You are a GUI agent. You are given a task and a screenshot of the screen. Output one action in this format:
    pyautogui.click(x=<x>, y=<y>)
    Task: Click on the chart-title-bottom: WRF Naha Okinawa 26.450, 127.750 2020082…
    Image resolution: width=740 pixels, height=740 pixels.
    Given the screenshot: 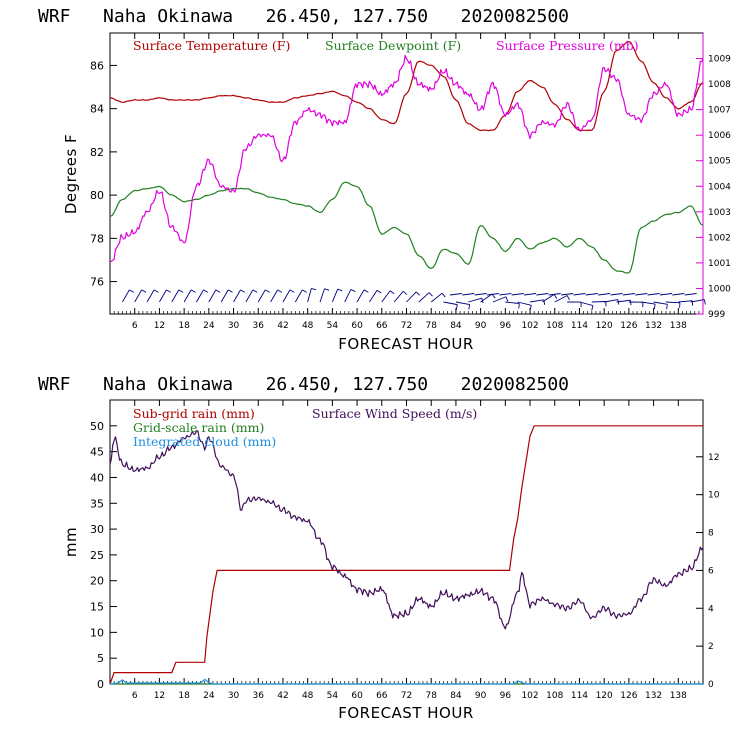 What is the action you would take?
    pyautogui.click(x=303, y=384)
    